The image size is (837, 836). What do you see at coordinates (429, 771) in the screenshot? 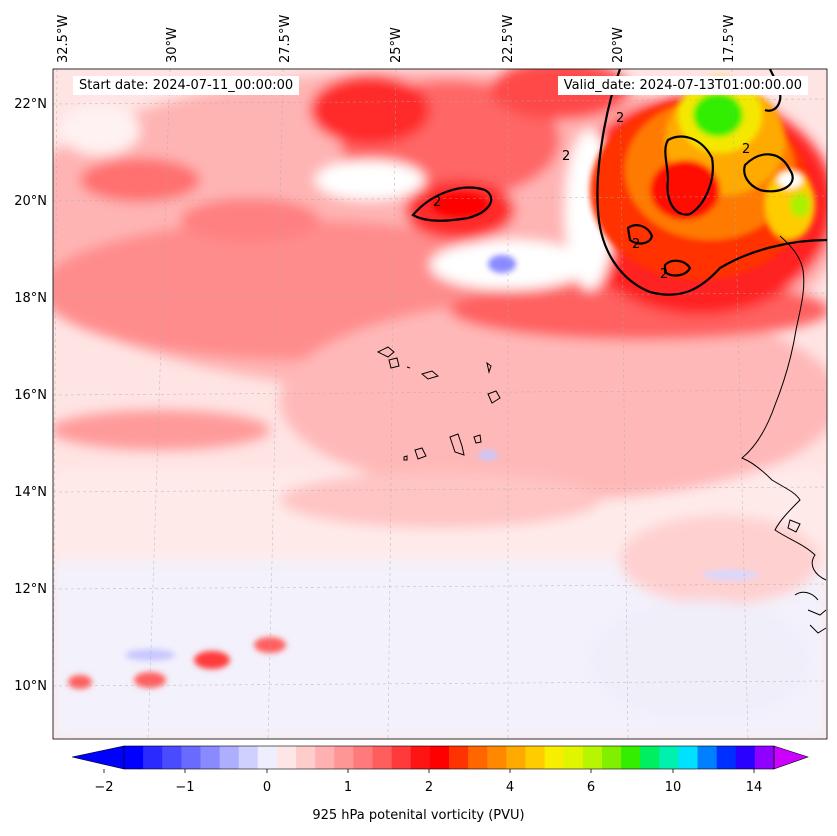
I see `colorbar-ticks` at bounding box center [429, 771].